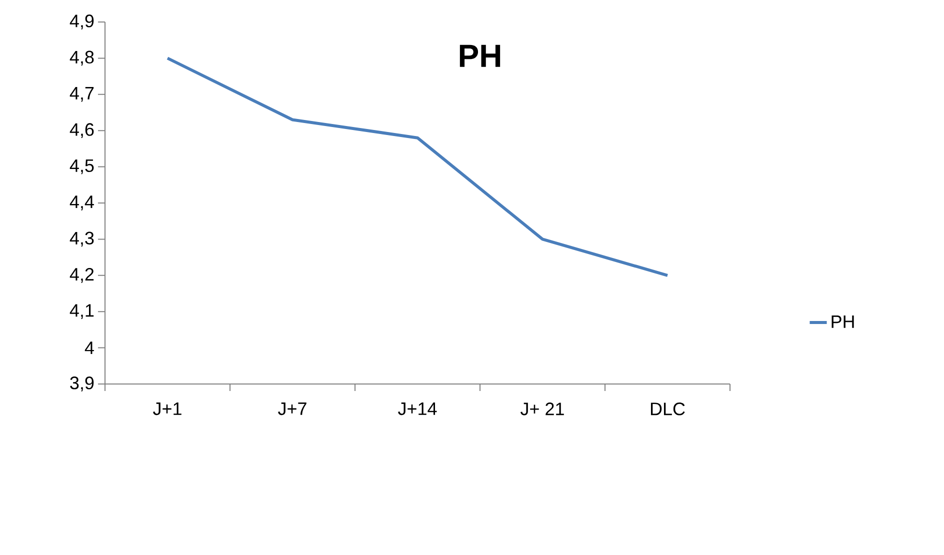  I want to click on y-tick-label: 4,7, so click(82, 94).